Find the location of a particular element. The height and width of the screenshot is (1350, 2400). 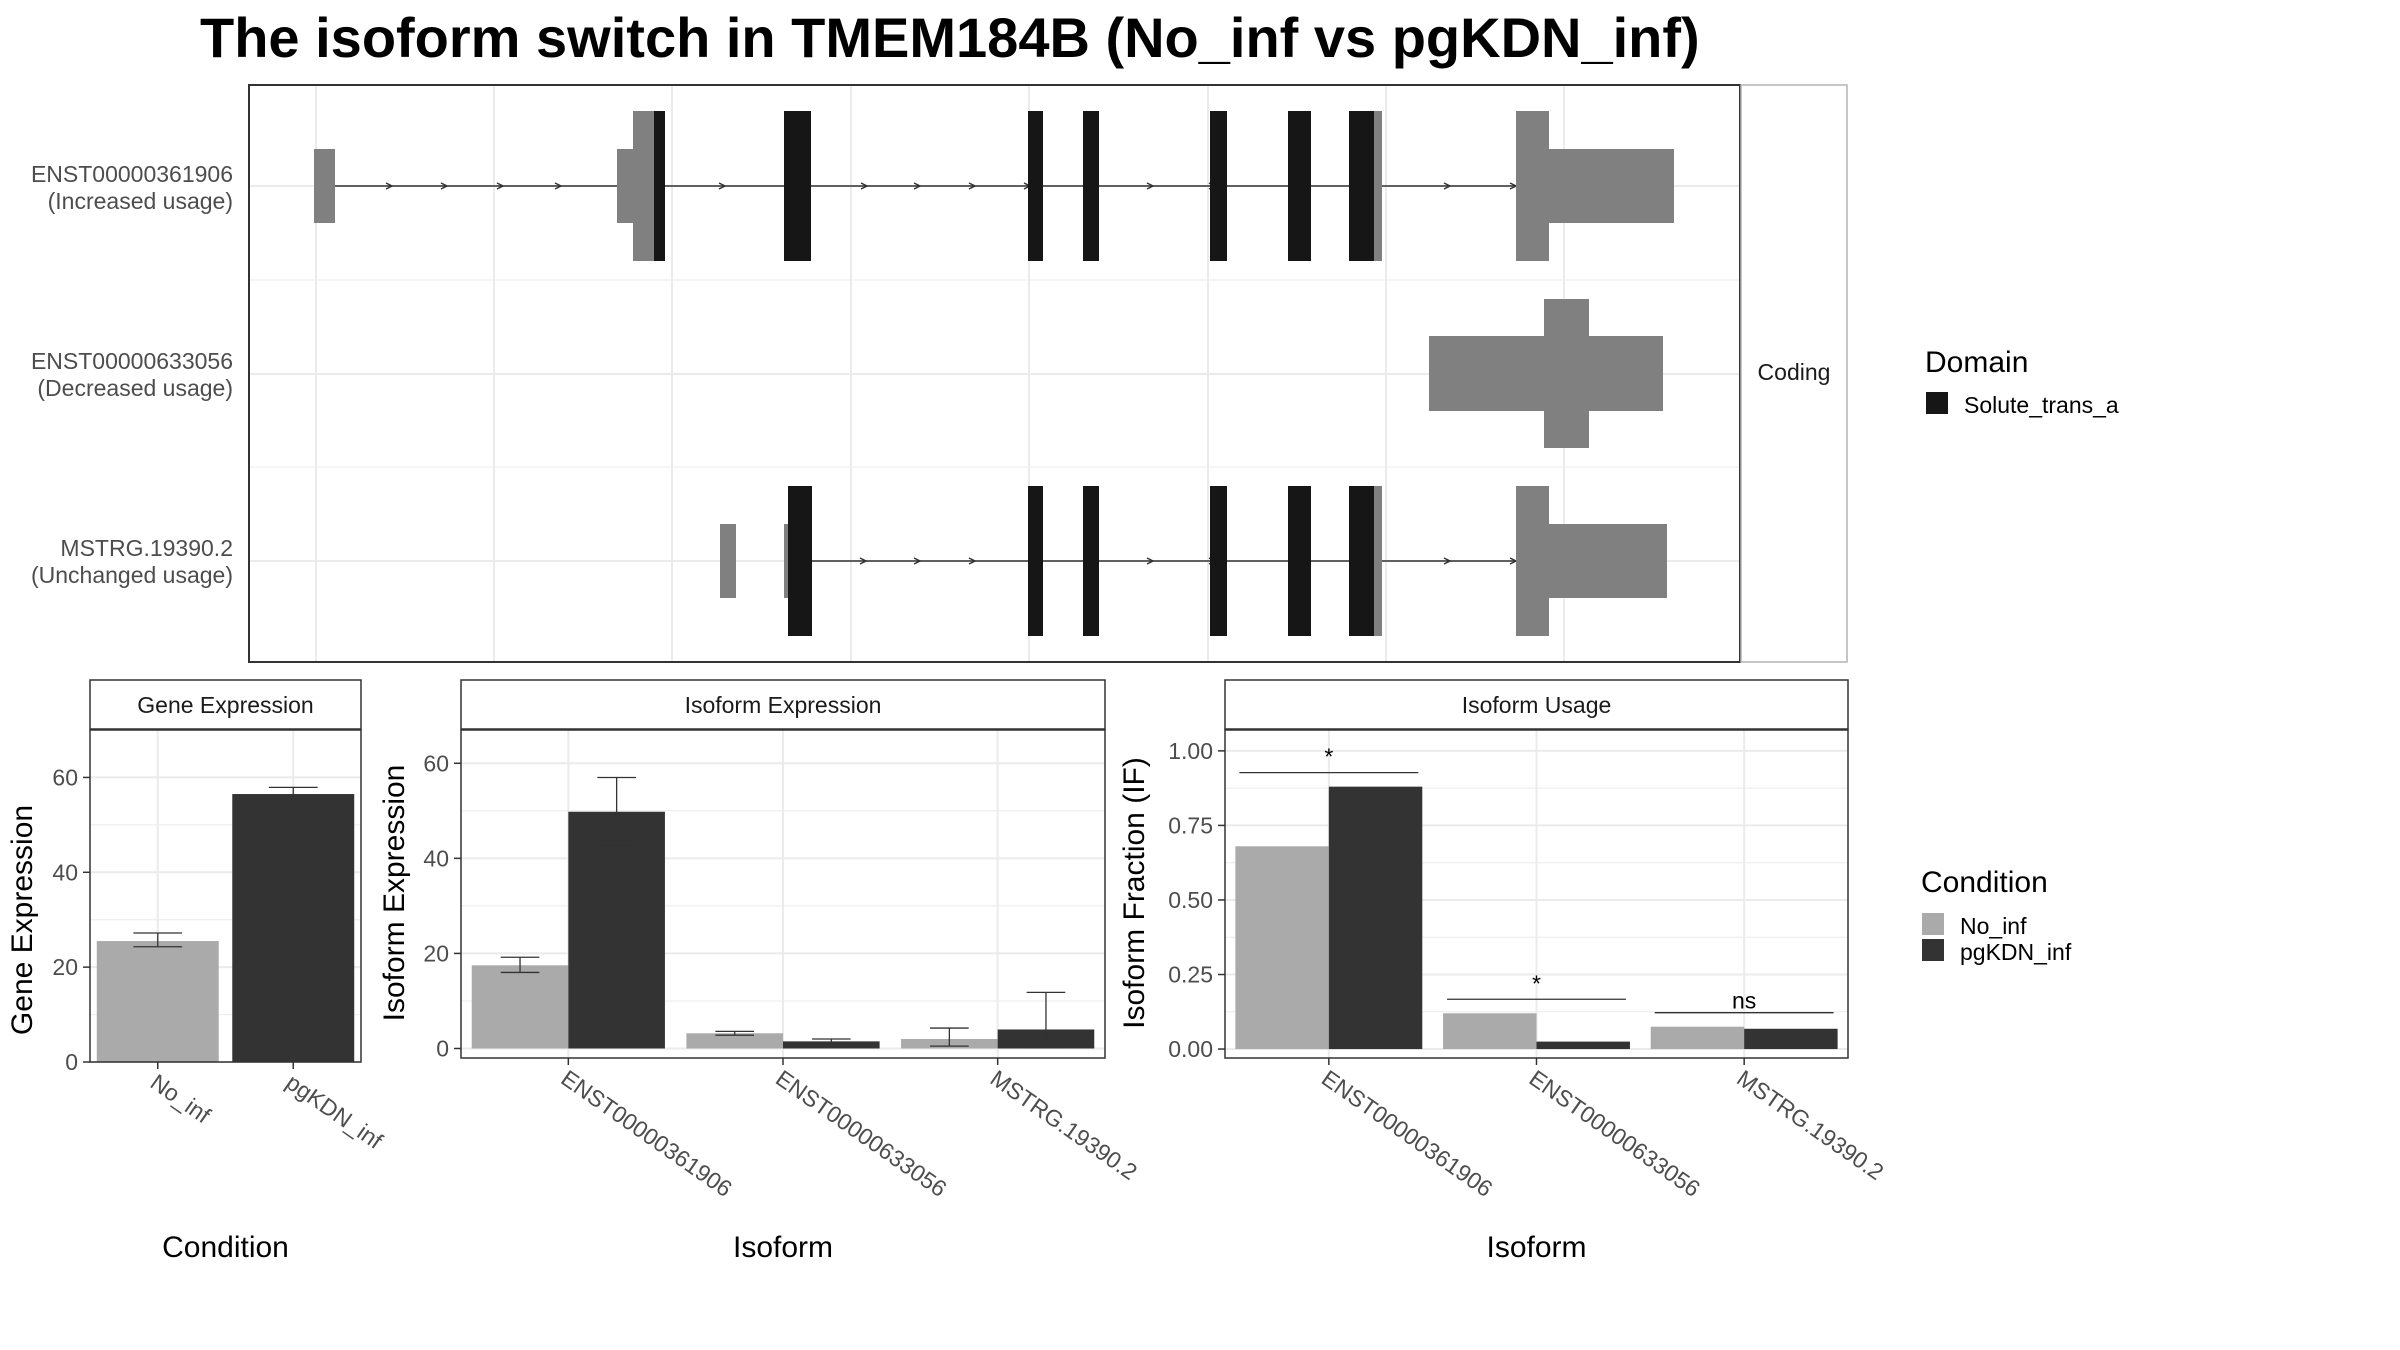

condition-legend-label: No_inf is located at coordinates (1993, 926).